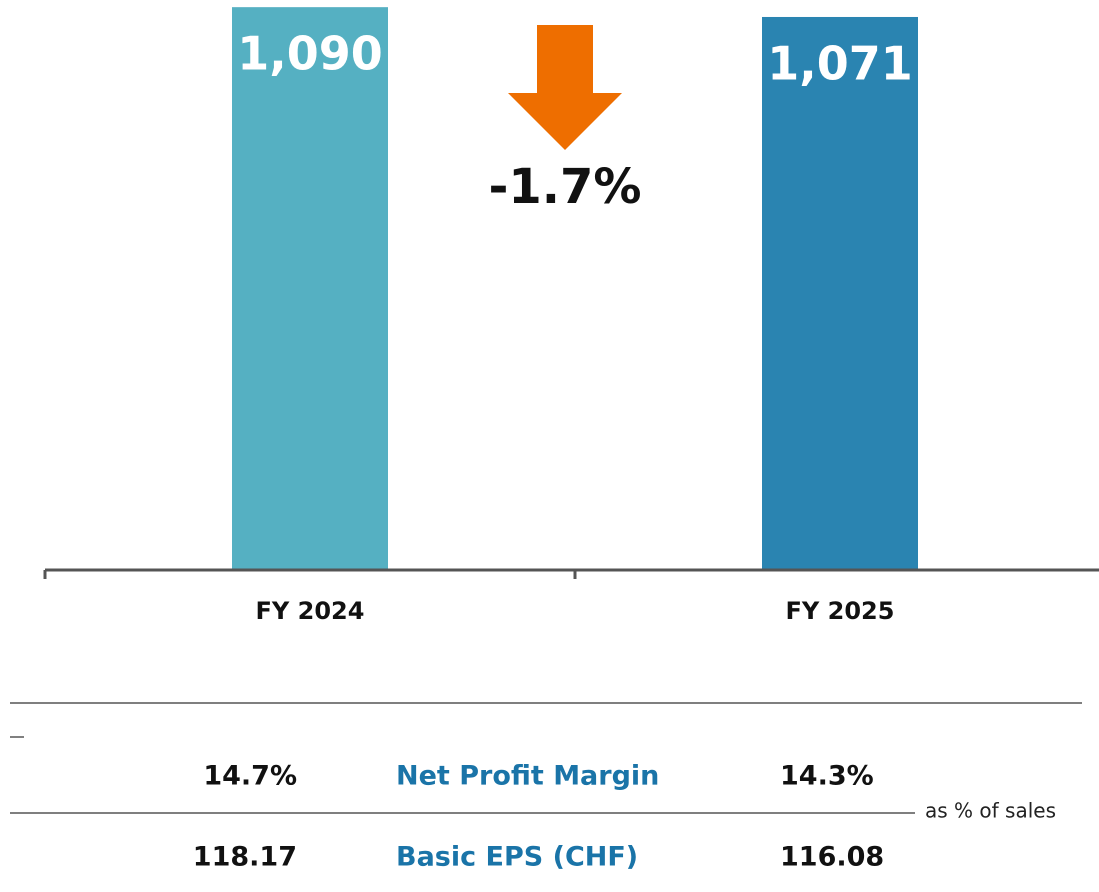  Describe the element at coordinates (527, 776) in the screenshot. I see `table-label: Net Profit Margin` at that location.